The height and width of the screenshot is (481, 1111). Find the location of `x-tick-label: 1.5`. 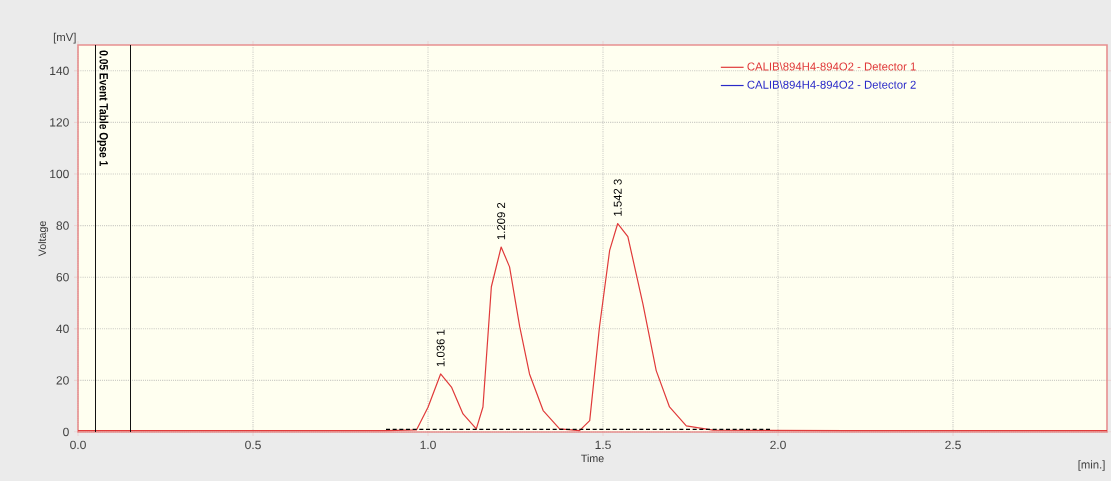

x-tick-label: 1.5 is located at coordinates (603, 445).